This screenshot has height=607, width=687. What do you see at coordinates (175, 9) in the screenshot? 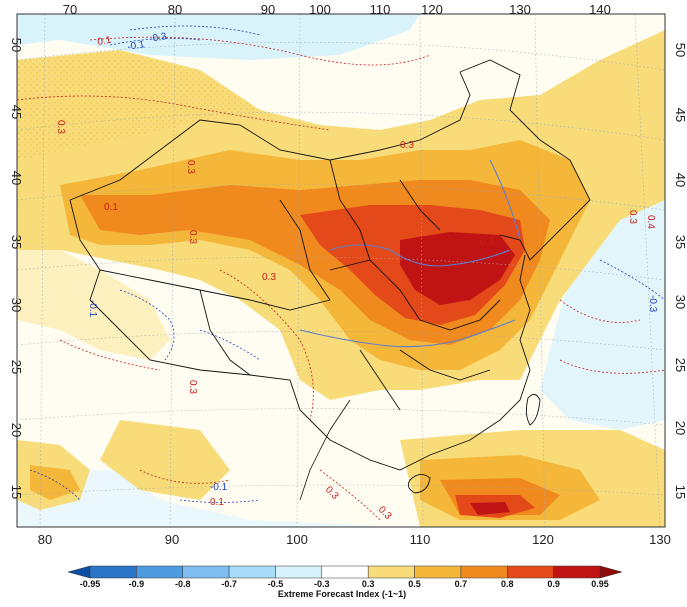
I see `top-axis-label: 80` at bounding box center [175, 9].